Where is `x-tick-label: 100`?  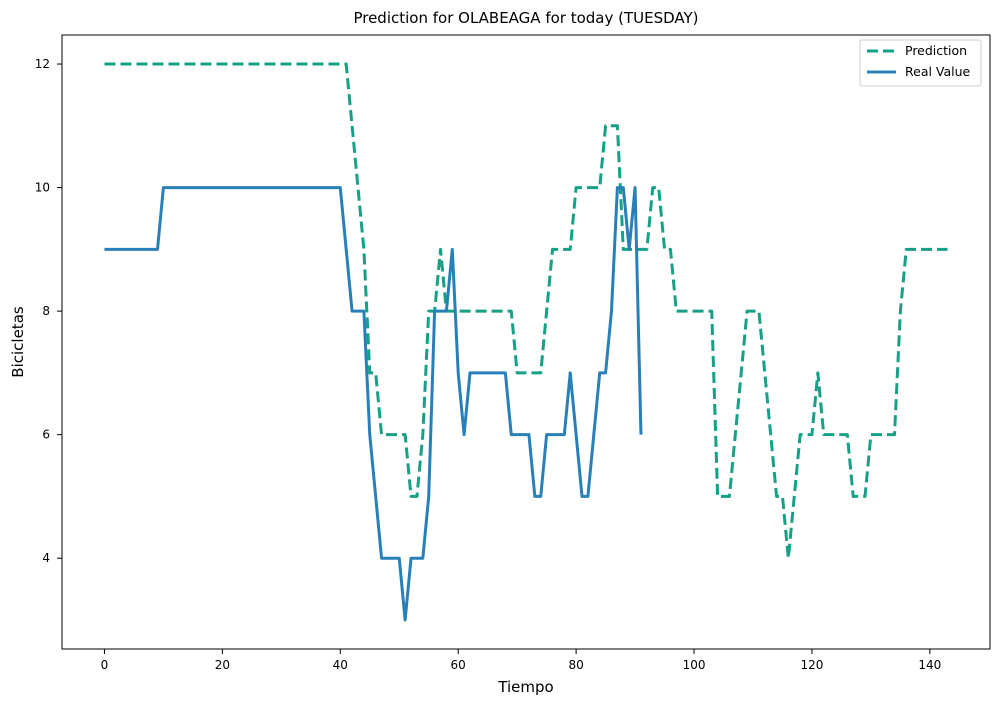 x-tick-label: 100 is located at coordinates (694, 665).